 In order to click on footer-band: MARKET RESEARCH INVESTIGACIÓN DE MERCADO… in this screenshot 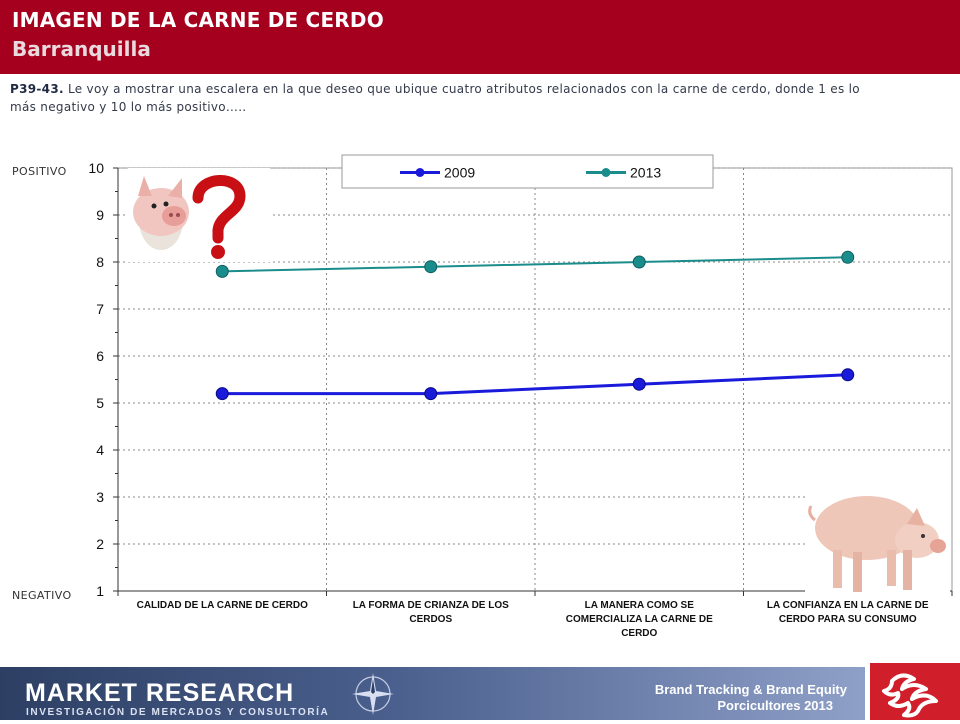, I will do `click(432, 693)`.